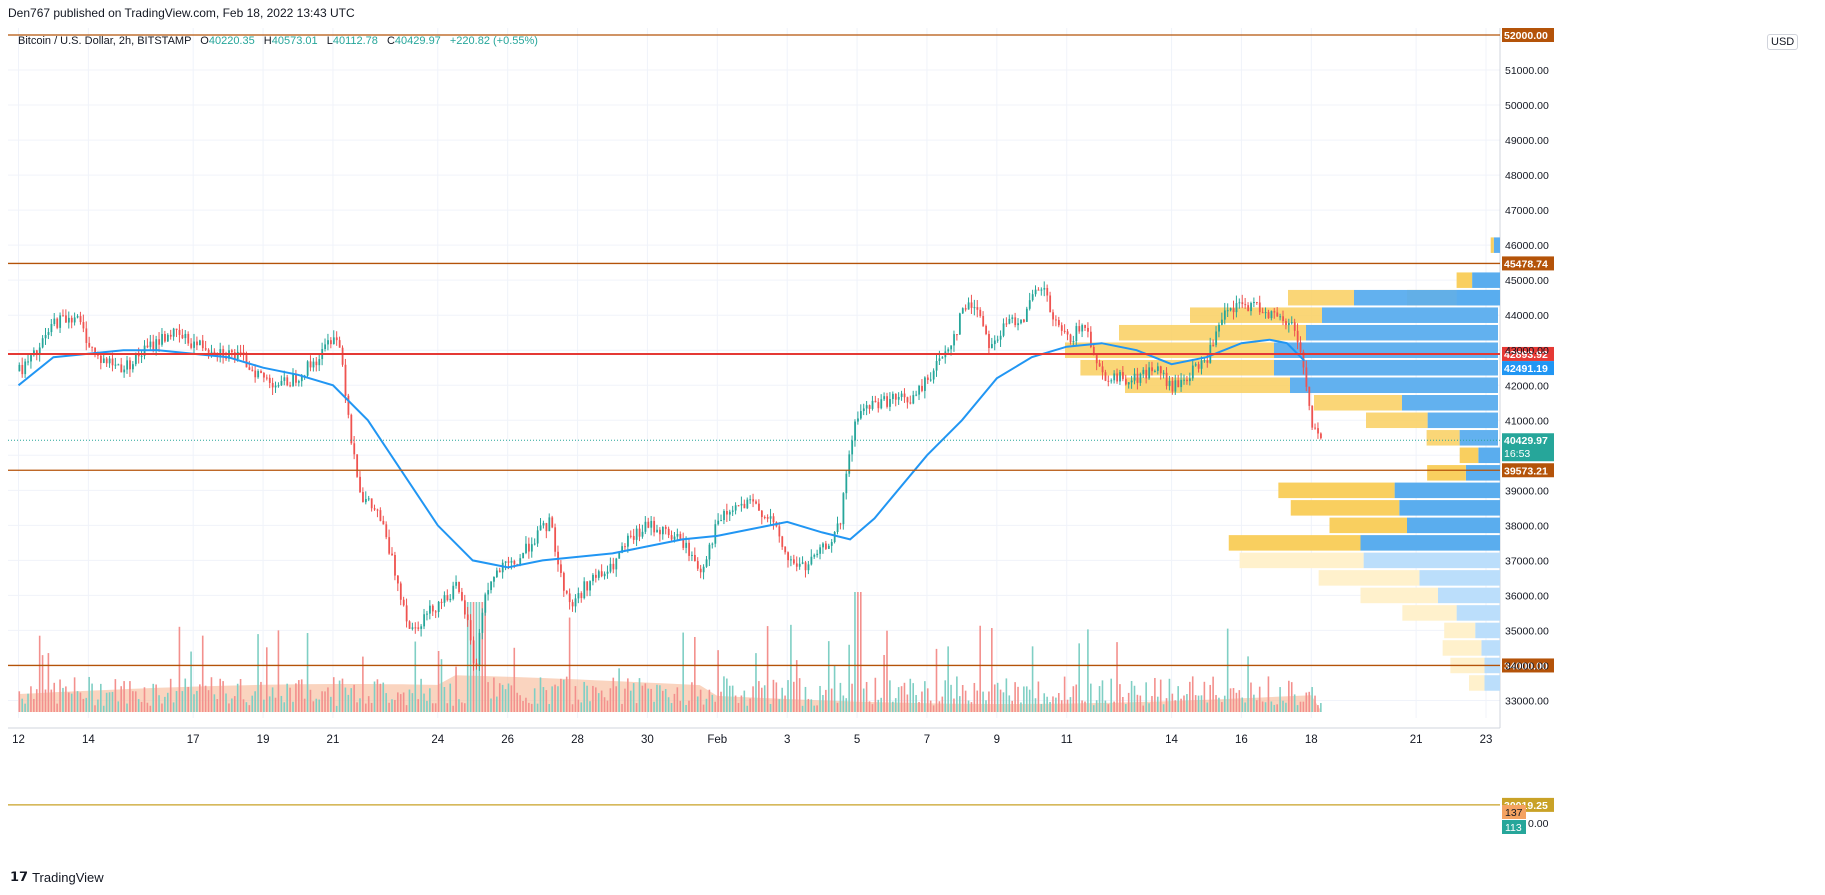 Image resolution: width=1825 pixels, height=895 pixels. I want to click on level-tag-label-0: 52000.00, so click(1526, 36).